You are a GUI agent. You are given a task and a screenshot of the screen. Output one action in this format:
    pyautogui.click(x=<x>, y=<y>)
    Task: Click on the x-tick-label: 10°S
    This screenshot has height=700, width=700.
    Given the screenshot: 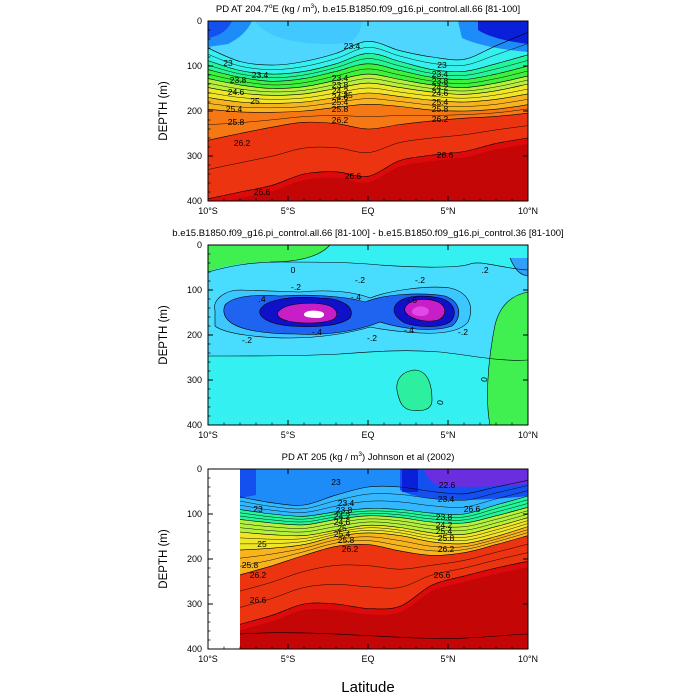 What is the action you would take?
    pyautogui.click(x=208, y=659)
    